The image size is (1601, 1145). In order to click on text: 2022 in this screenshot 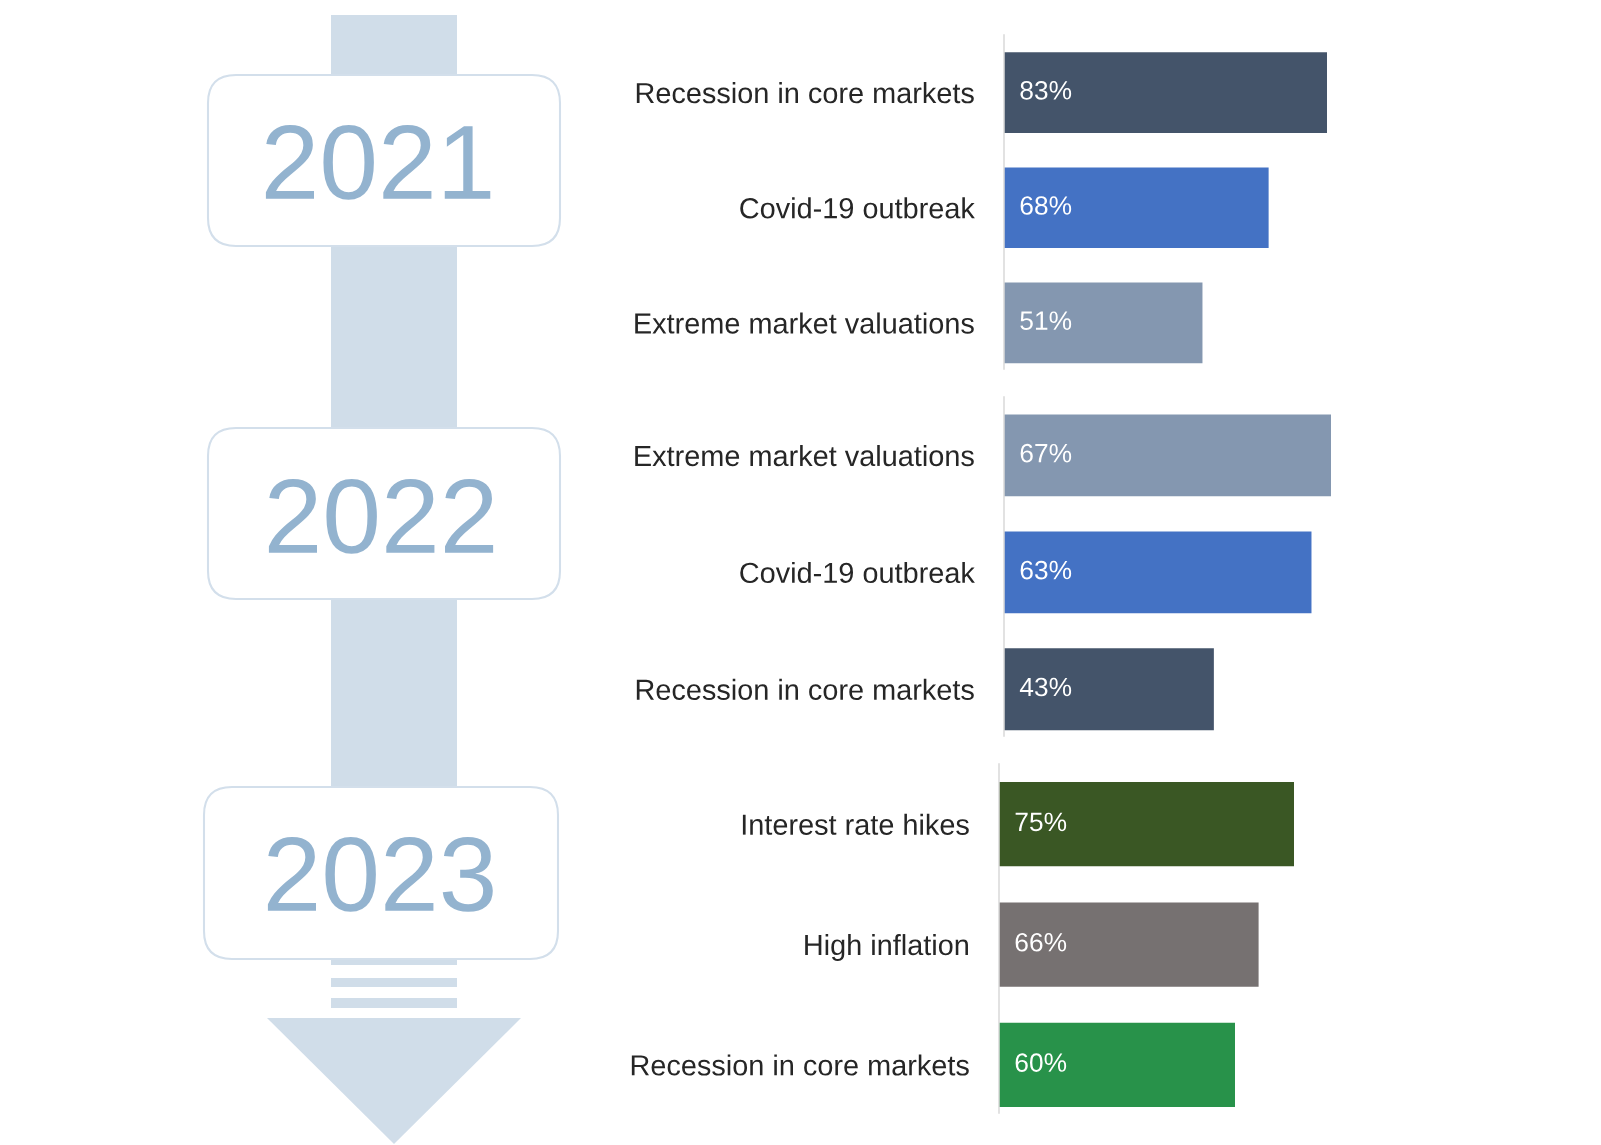, I will do `click(381, 516)`.